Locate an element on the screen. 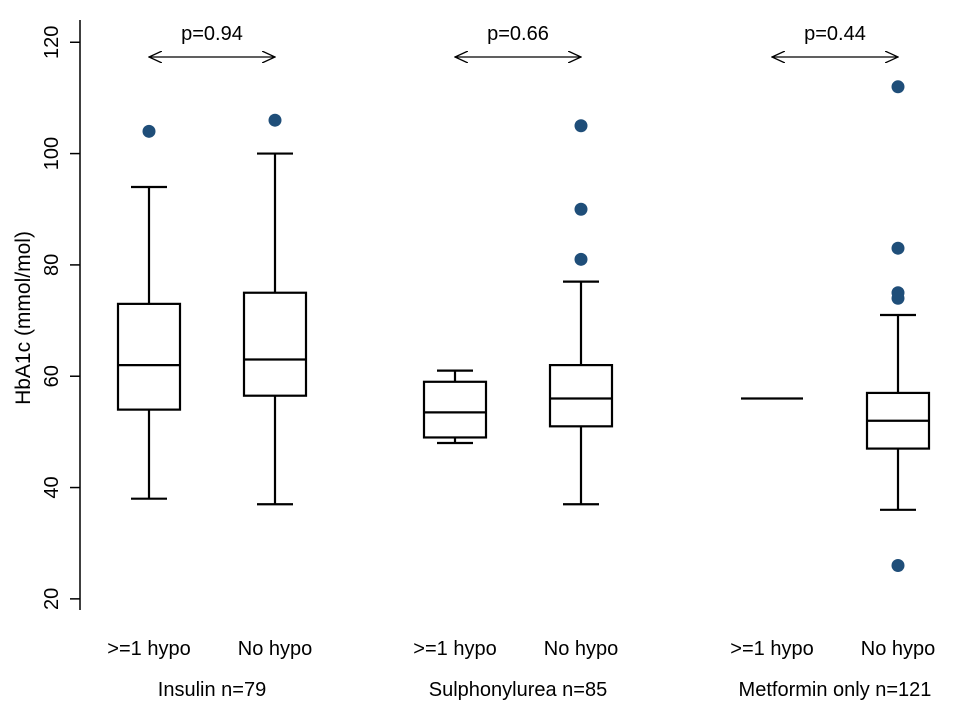 The width and height of the screenshot is (968, 702). y-tick-label: 80 is located at coordinates (52, 265).